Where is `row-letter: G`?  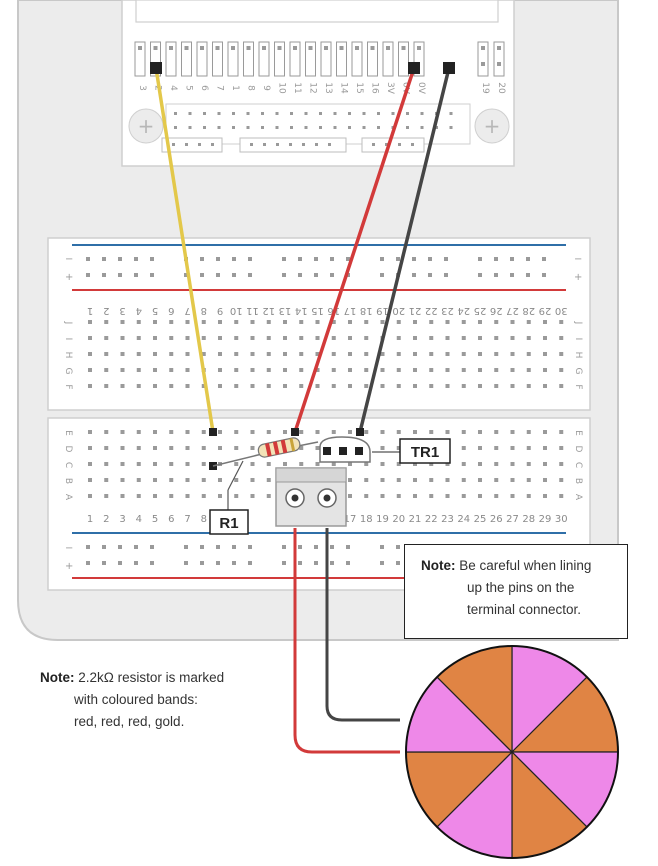
row-letter: G is located at coordinates (68, 371).